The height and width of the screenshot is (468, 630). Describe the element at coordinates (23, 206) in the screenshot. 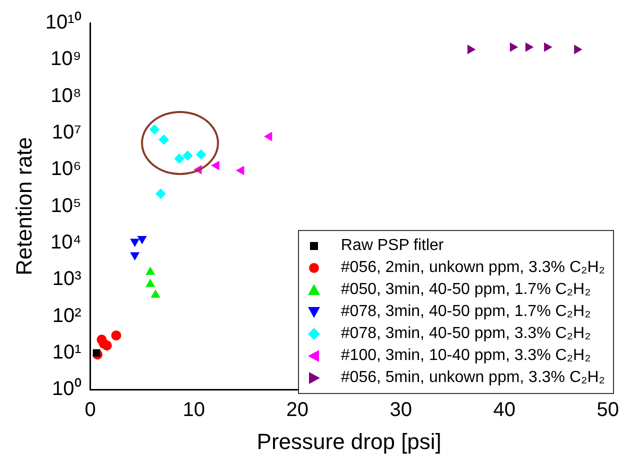

I see `y-axis-title: Retention rate` at that location.